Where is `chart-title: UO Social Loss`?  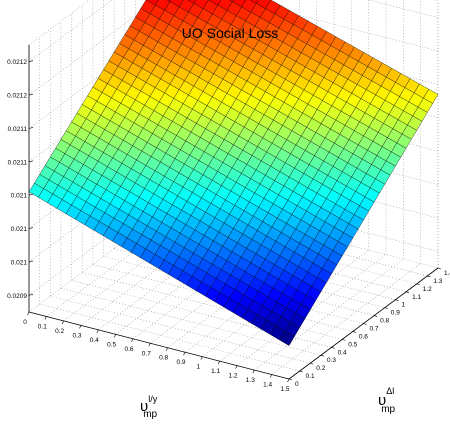
chart-title: UO Social Loss is located at coordinates (230, 33).